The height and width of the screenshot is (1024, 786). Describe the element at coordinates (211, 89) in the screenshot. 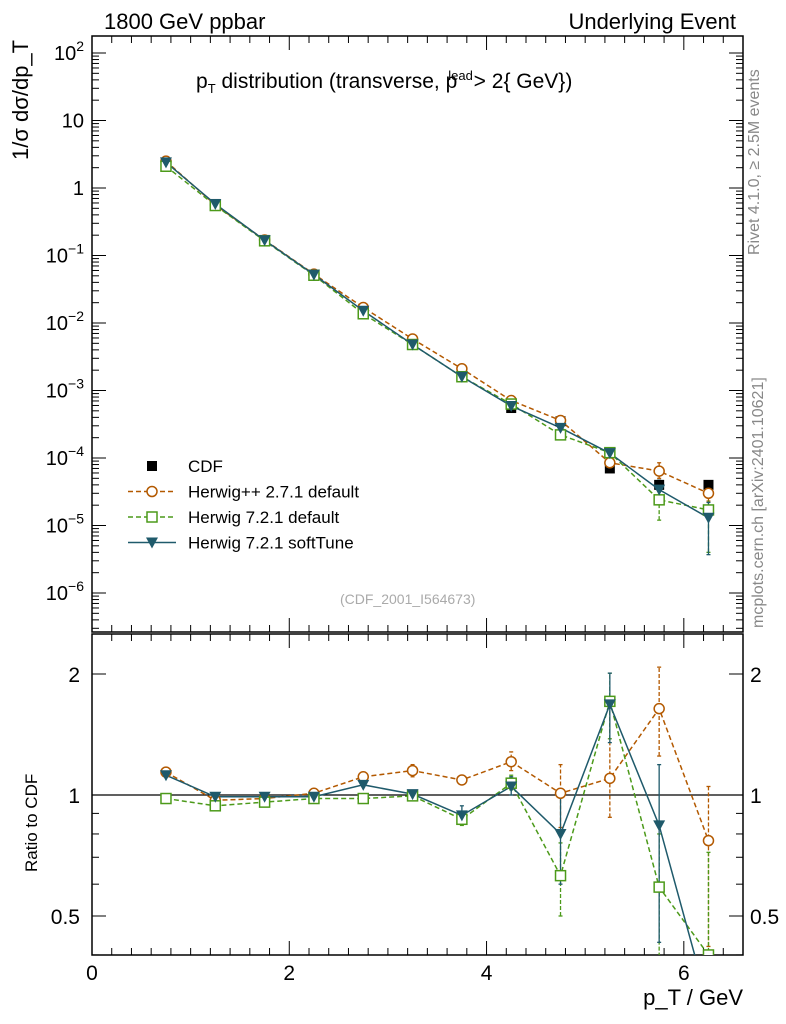

I see `title-sub: T` at that location.